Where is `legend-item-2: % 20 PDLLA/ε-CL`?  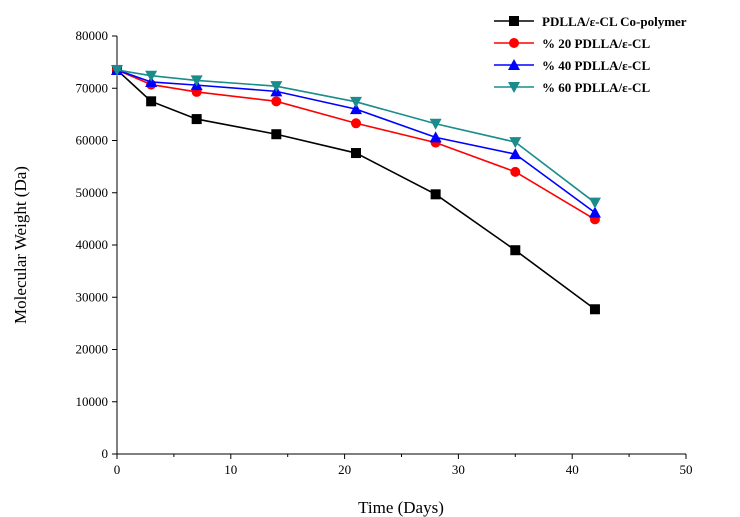
legend-item-2: % 20 PDLLA/ε-CL is located at coordinates (572, 43).